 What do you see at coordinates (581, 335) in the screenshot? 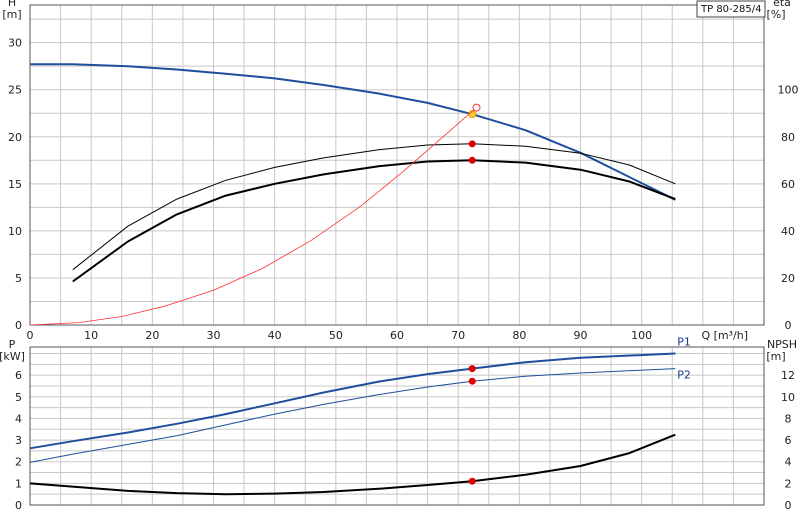
I see `x-tick-label: 90` at bounding box center [581, 335].